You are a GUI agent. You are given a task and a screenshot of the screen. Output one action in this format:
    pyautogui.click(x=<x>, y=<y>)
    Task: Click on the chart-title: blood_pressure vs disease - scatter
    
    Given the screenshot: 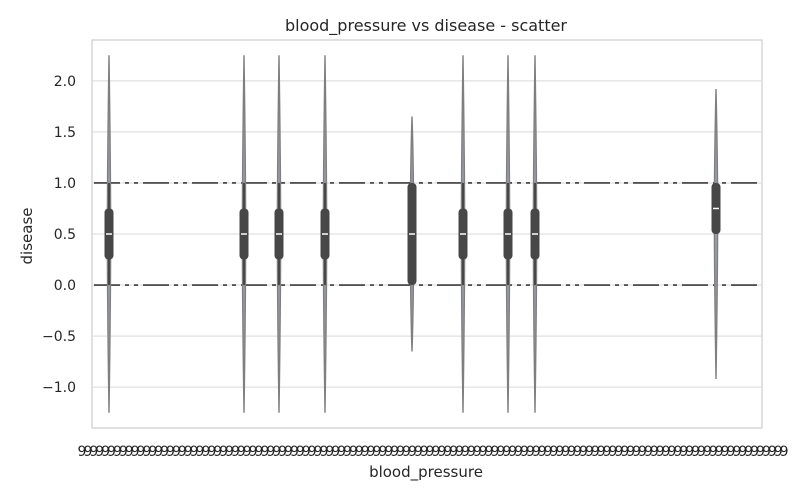 What is the action you would take?
    pyautogui.click(x=426, y=26)
    